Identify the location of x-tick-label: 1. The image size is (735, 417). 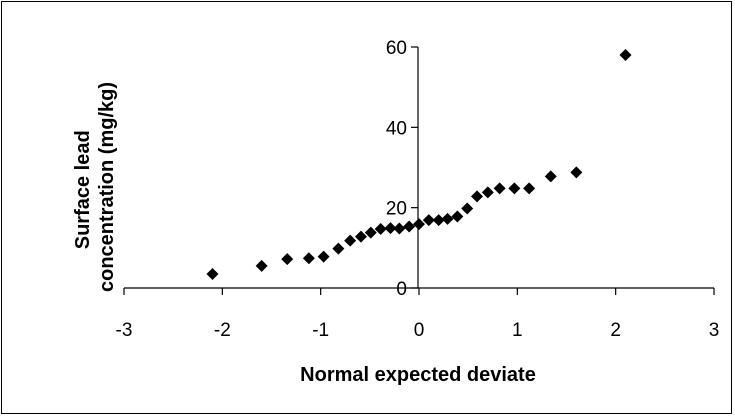
(517, 330).